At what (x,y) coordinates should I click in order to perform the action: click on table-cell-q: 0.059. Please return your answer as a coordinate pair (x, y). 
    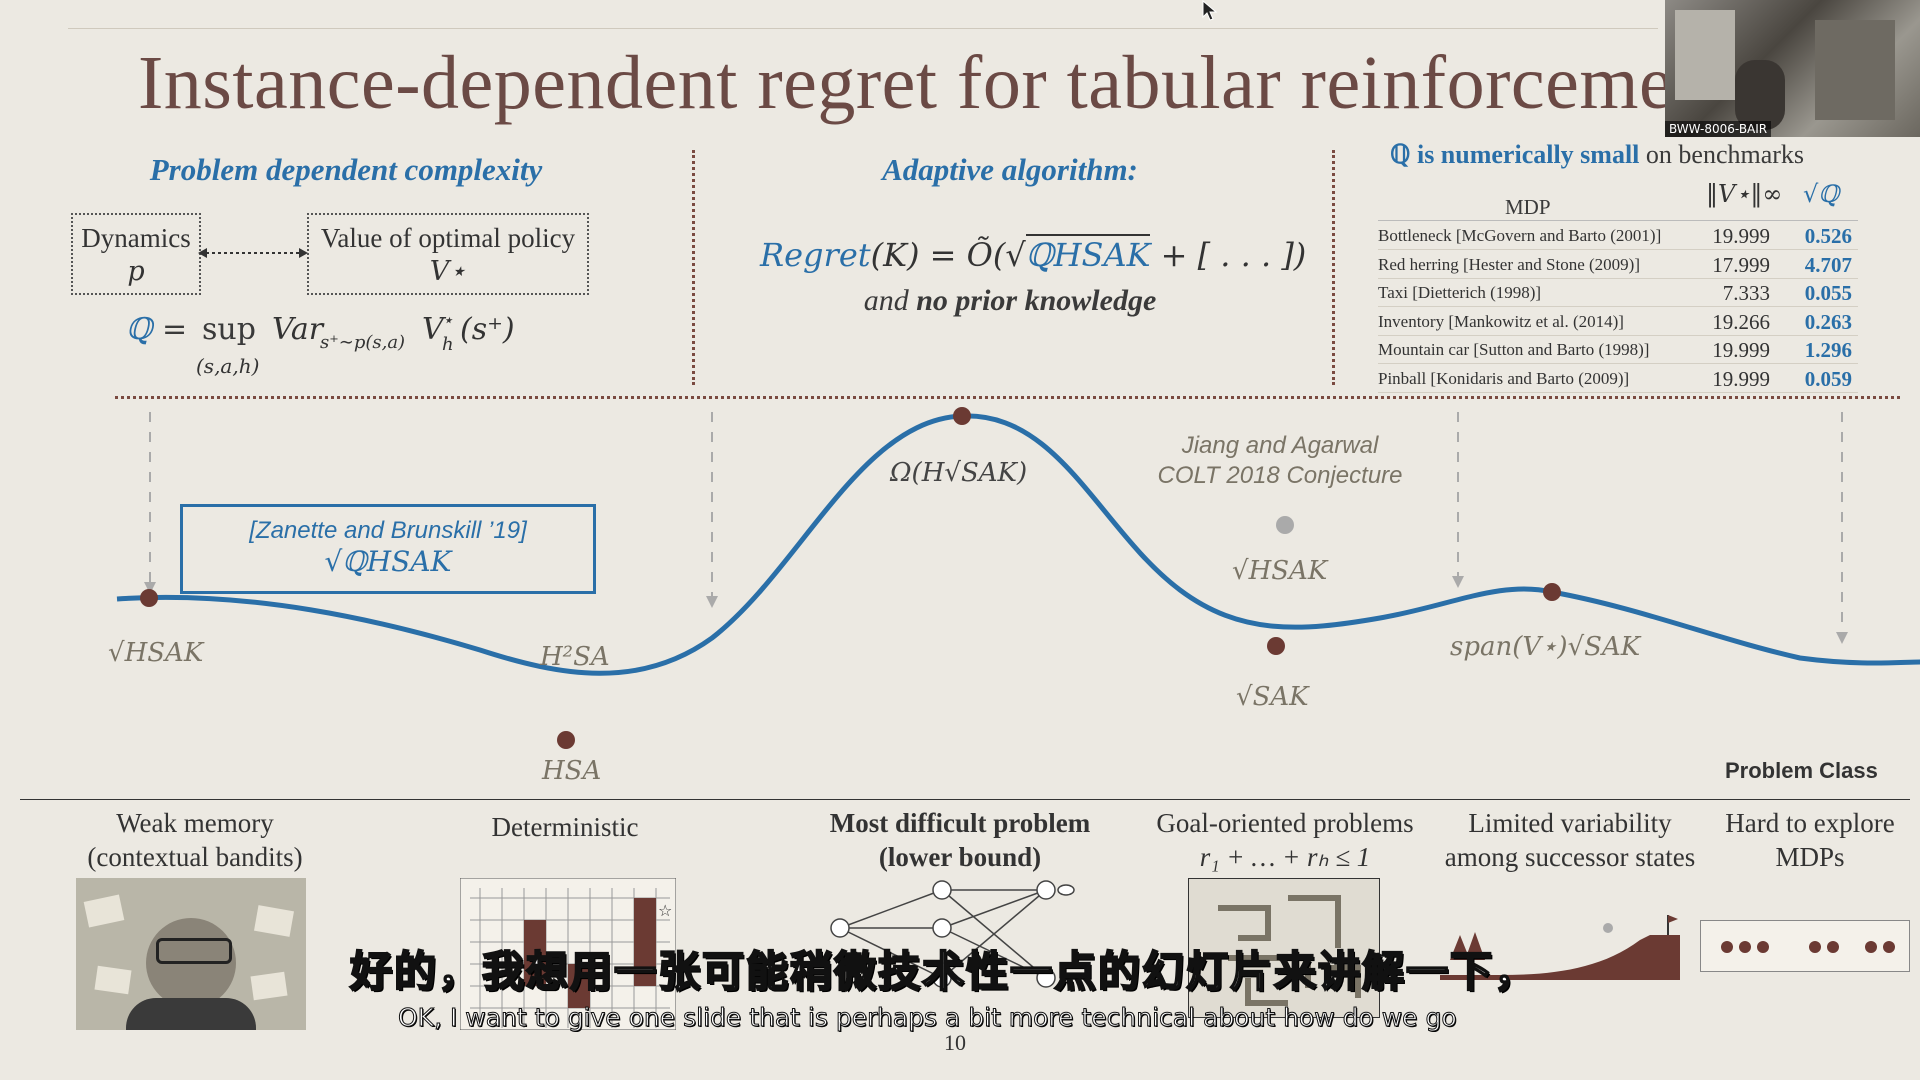
    Looking at the image, I should click on (1828, 378).